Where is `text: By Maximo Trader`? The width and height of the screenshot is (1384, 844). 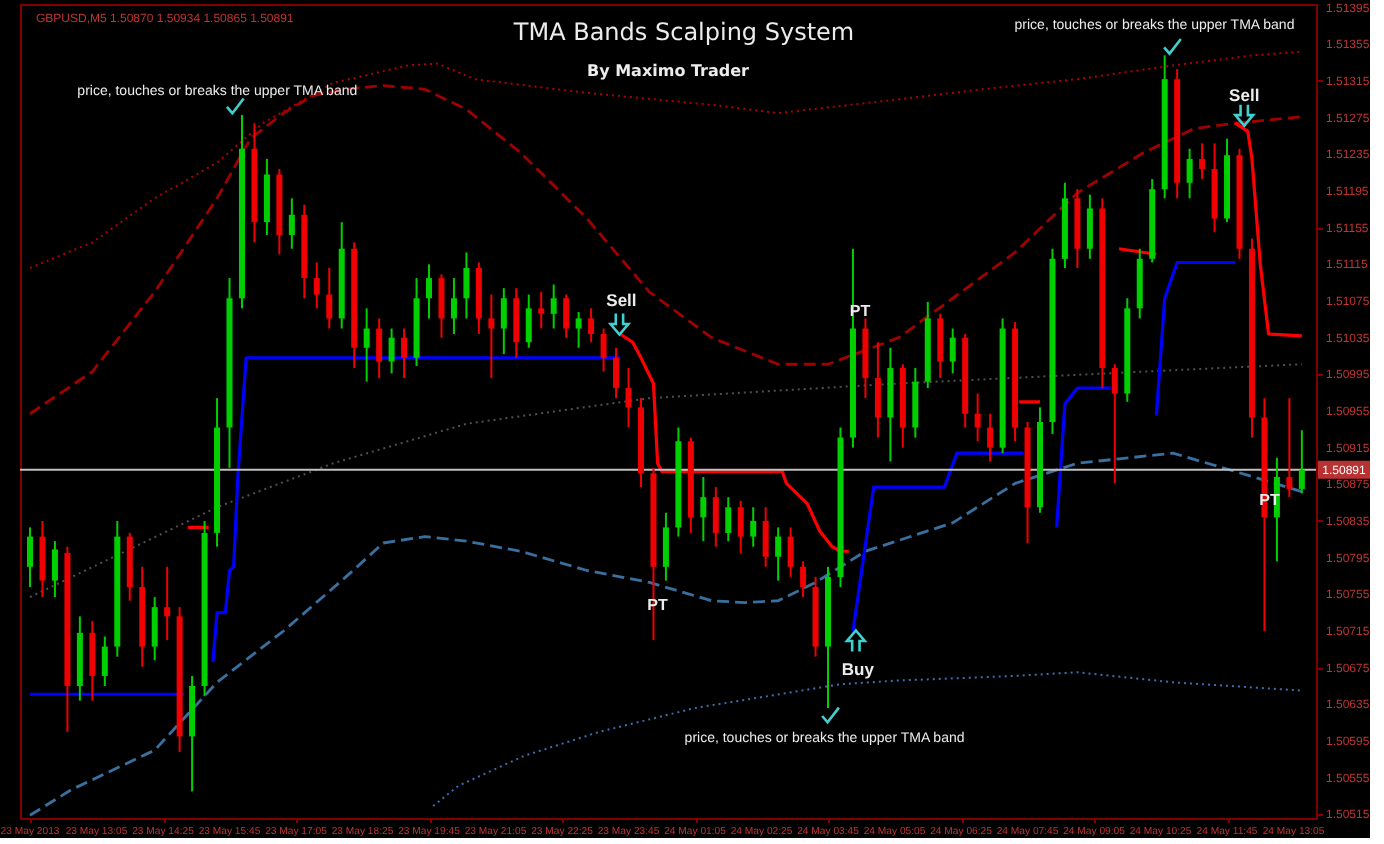
text: By Maximo Trader is located at coordinates (668, 71).